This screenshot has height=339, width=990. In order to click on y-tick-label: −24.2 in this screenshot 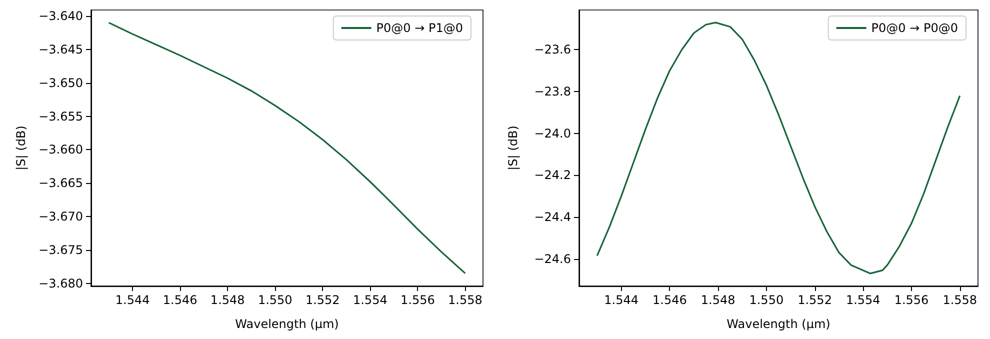, I will do `click(552, 175)`.